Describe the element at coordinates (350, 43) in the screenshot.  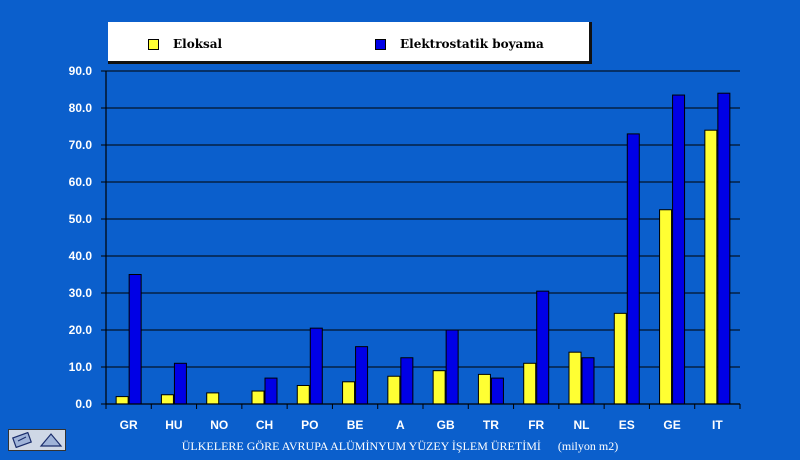
I see `chart-legend: Eloksal Elektrostatik boyama` at that location.